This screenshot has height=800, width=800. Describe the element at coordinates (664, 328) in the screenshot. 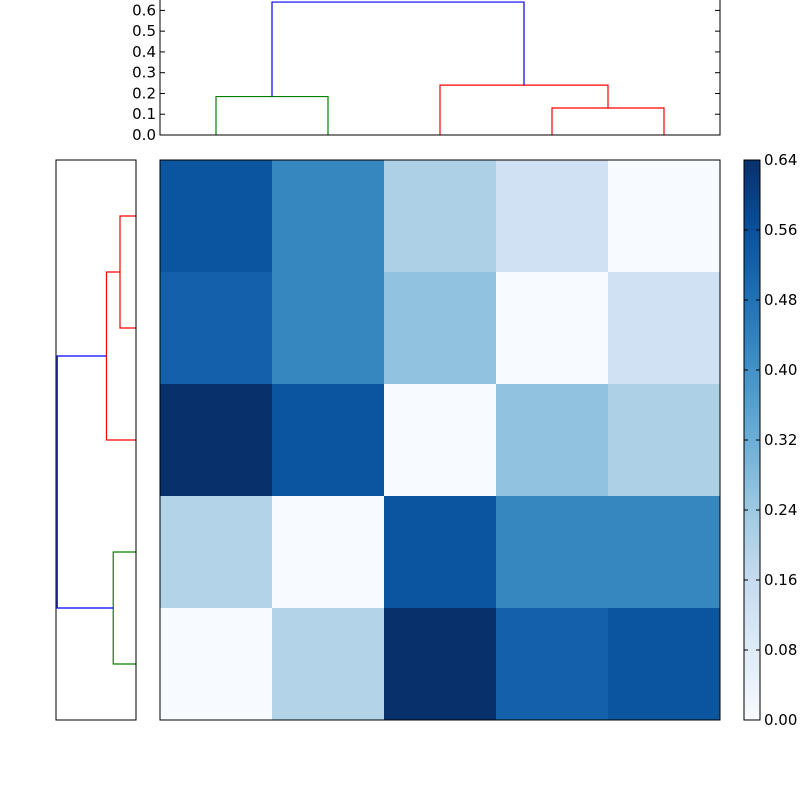

I see `heatmap-cell-r1-c4` at that location.